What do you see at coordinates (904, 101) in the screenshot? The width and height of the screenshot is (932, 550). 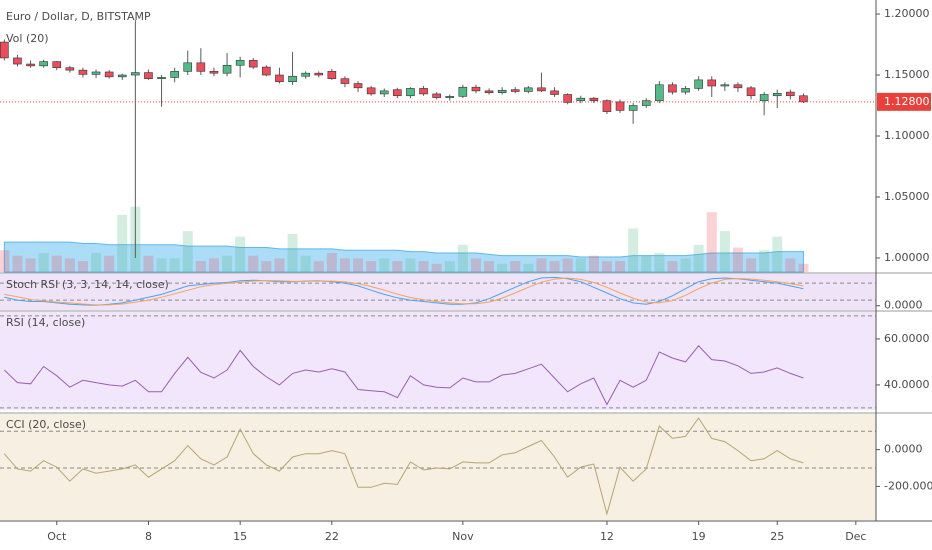 I see `last-price-box` at bounding box center [904, 101].